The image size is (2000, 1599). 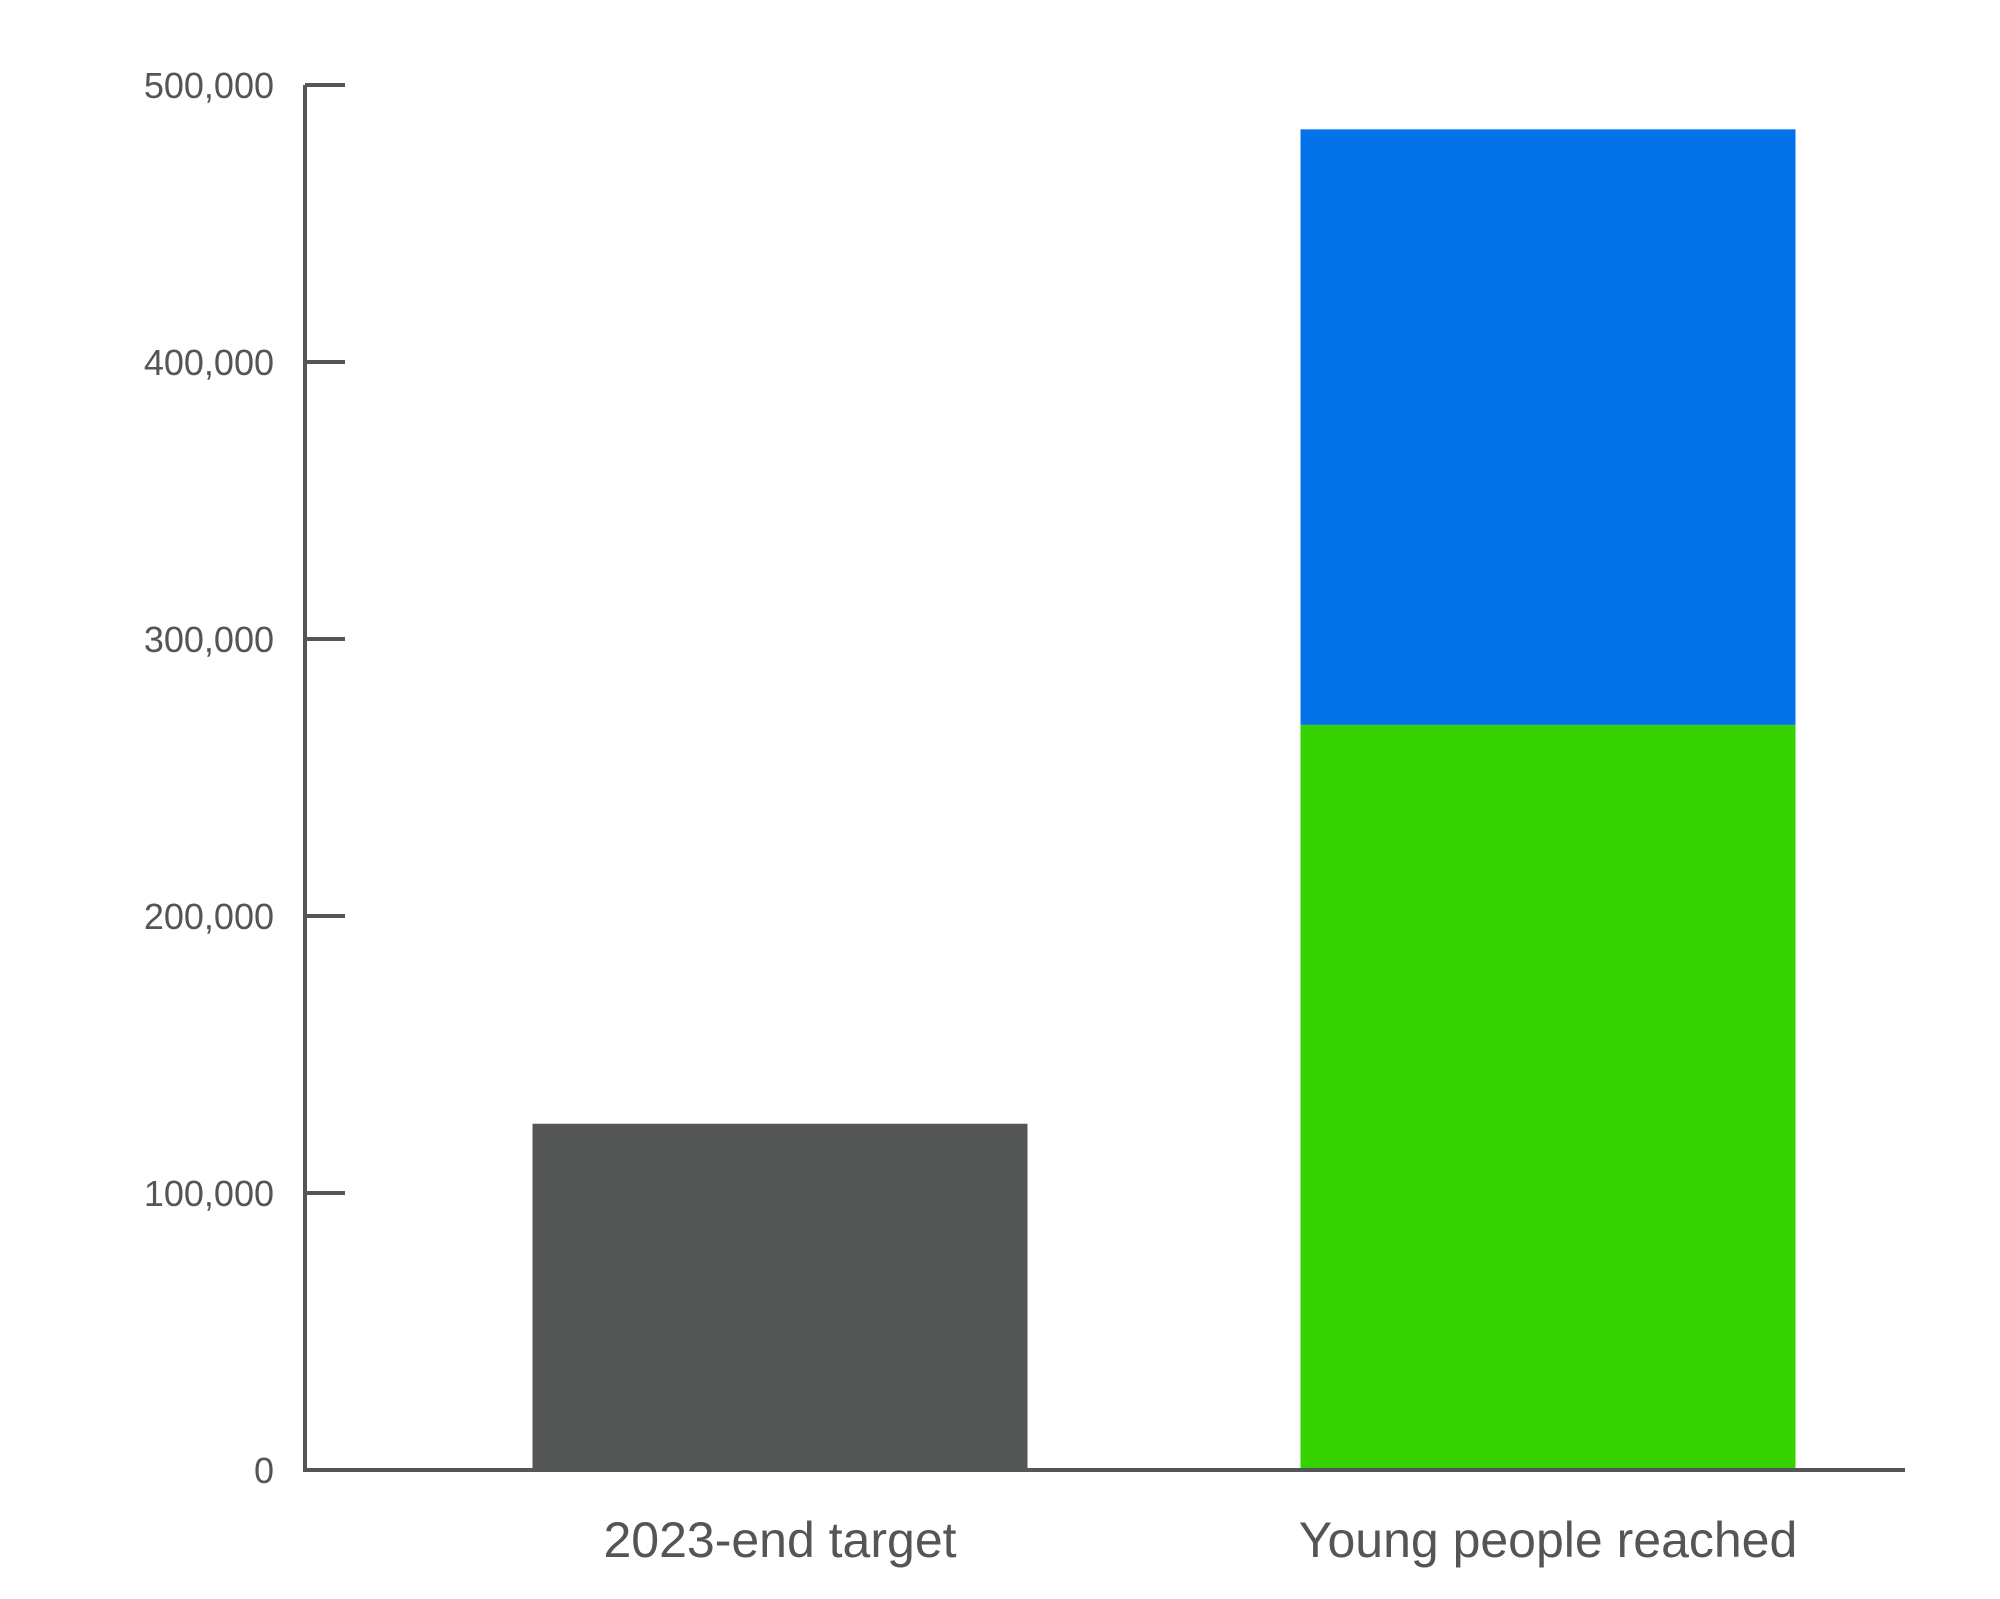 I want to click on y-tick-label: 100,000, so click(x=209, y=1193).